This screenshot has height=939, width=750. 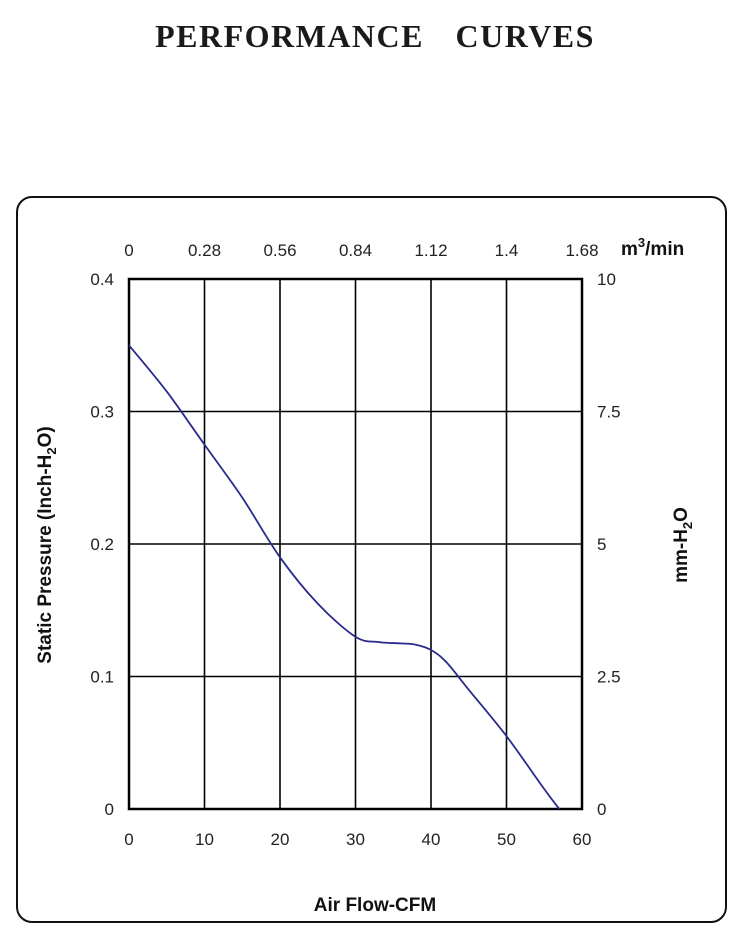 What do you see at coordinates (431, 839) in the screenshot?
I see `x-tick-label: 40` at bounding box center [431, 839].